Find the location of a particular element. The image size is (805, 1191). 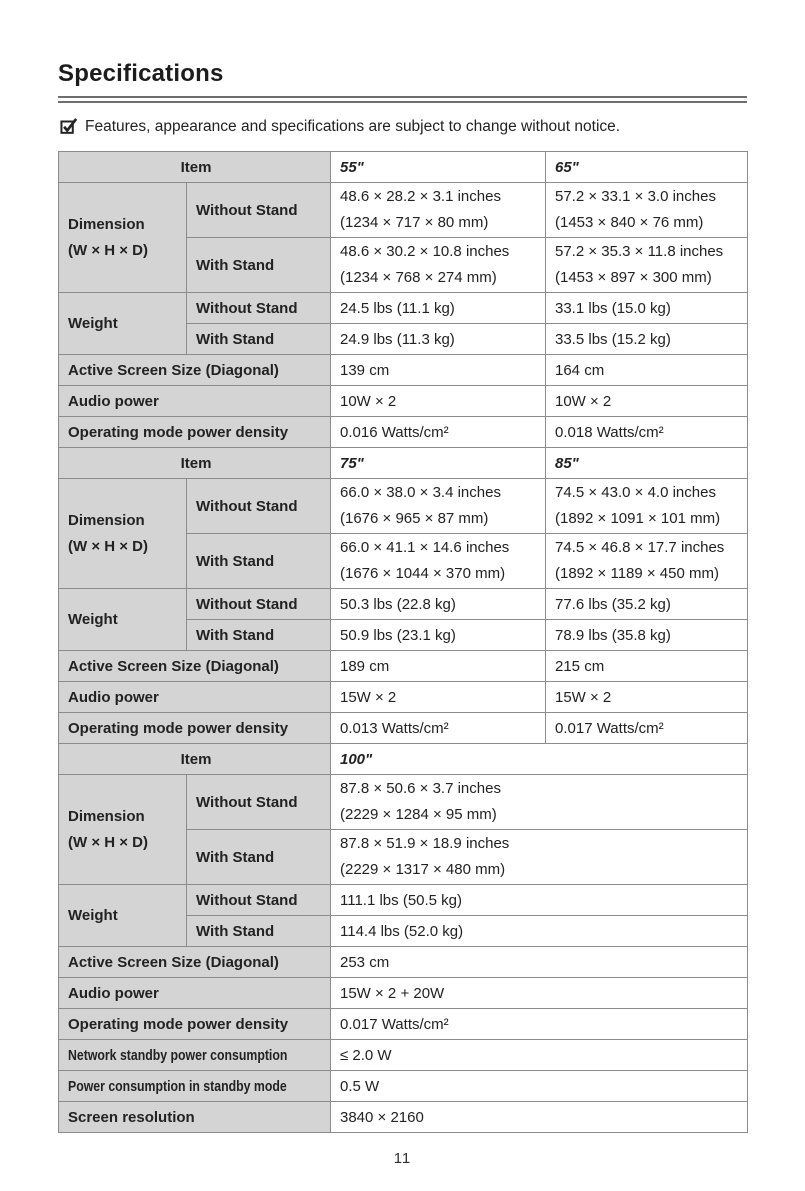

active-screen-size-100: 253 cm is located at coordinates (539, 962).